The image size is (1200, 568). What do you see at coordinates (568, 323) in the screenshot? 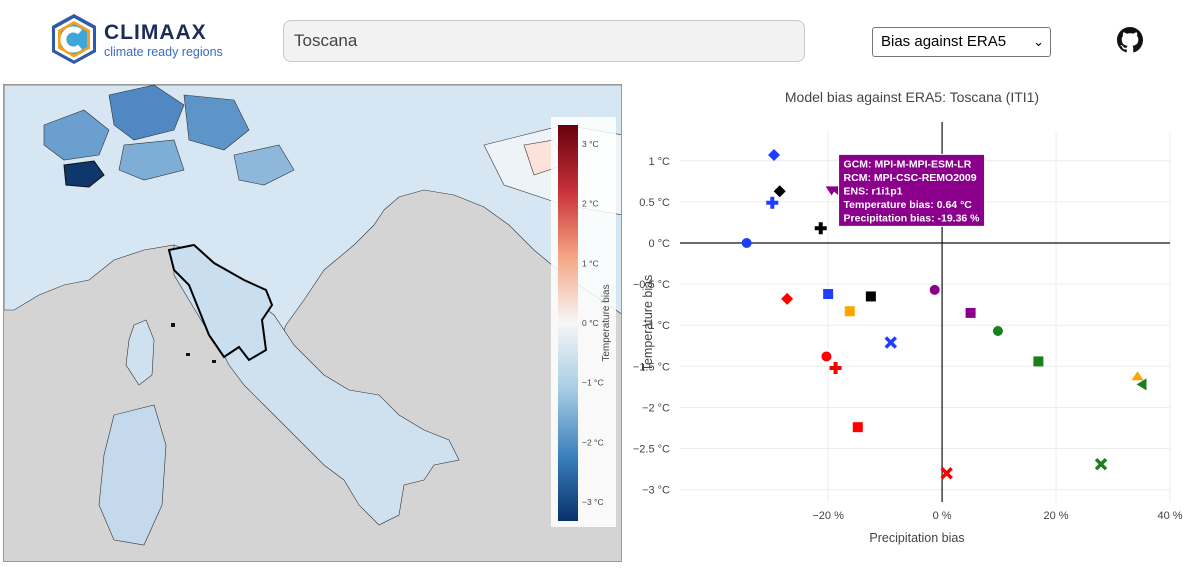
I see `colorbar-gradient` at bounding box center [568, 323].